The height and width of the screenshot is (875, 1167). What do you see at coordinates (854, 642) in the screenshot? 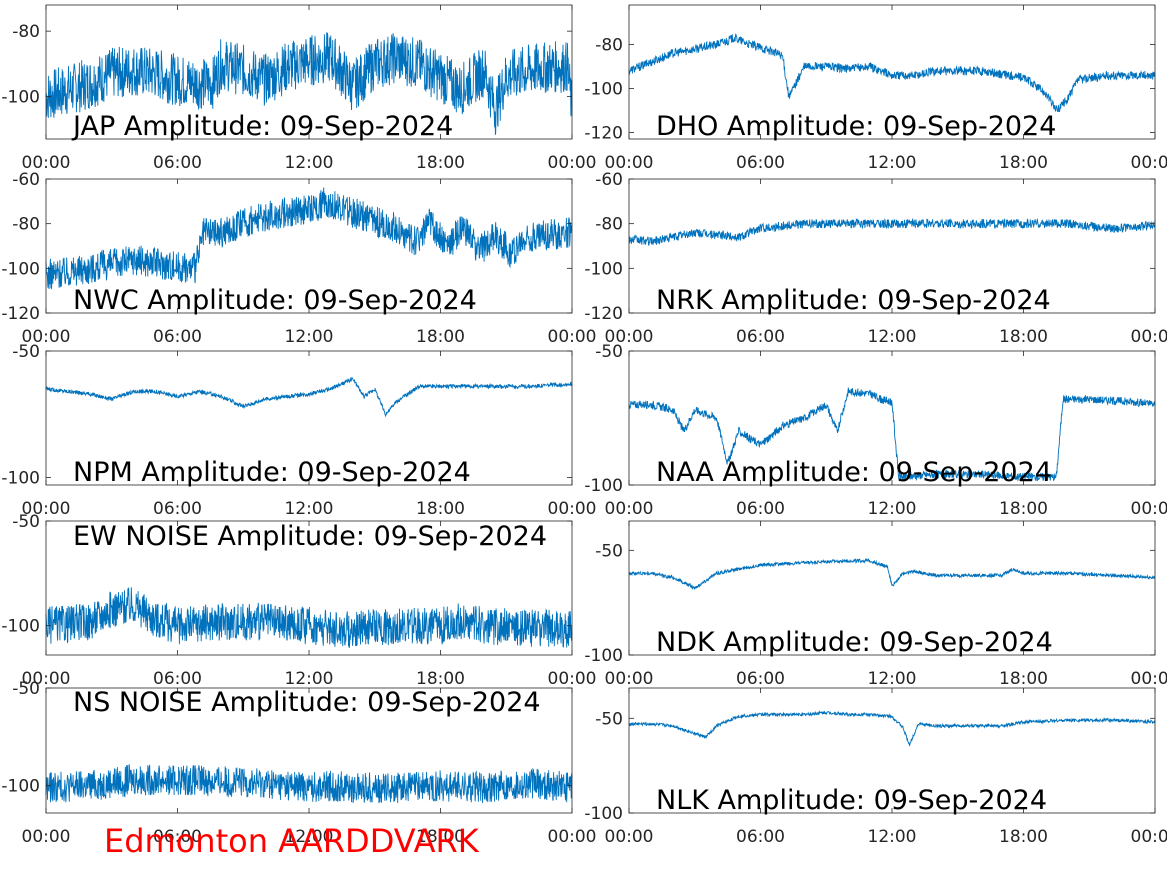
I see `chart-title: NDK Amplitude: 09-Sep-2024` at bounding box center [854, 642].